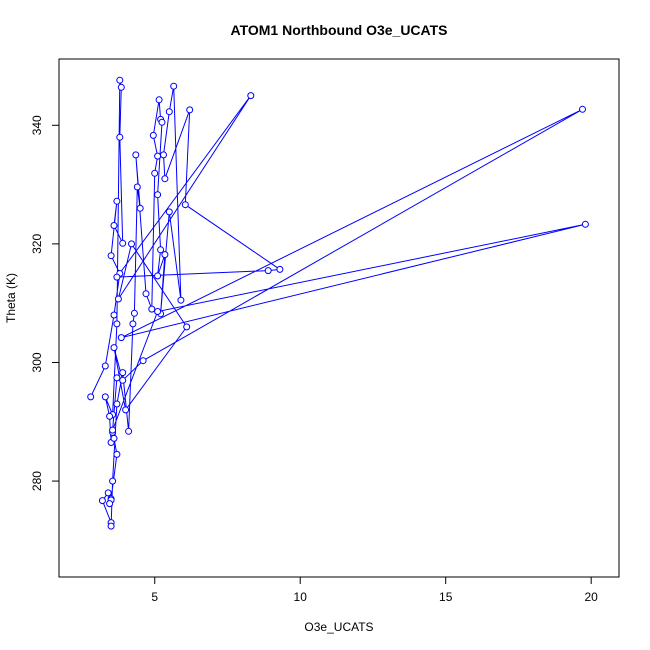  Describe the element at coordinates (301, 597) in the screenshot. I see `x-tick-label: 10` at that location.